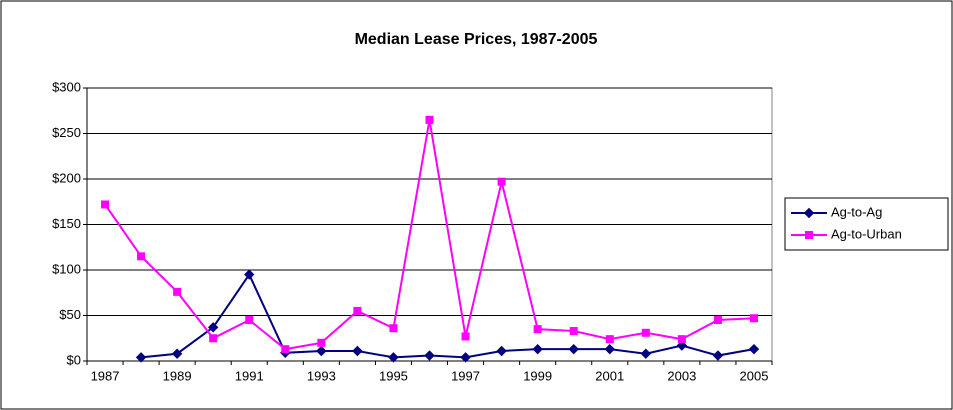 This screenshot has height=410, width=953. Describe the element at coordinates (754, 375) in the screenshot. I see `x-tick-label: 2005` at that location.